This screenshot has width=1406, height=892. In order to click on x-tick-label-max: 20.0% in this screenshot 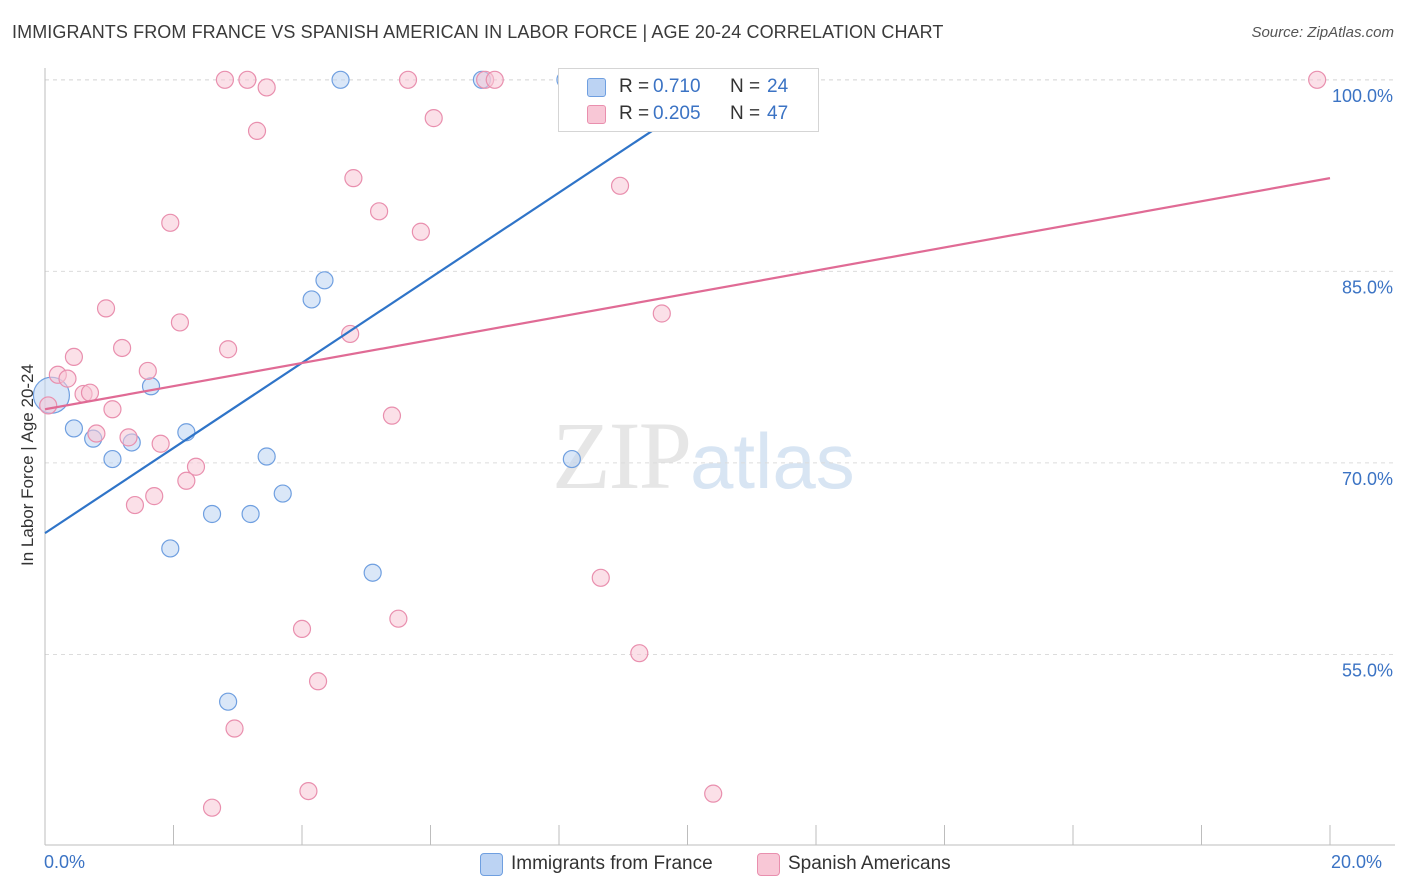, I will do `click(1357, 862)`.